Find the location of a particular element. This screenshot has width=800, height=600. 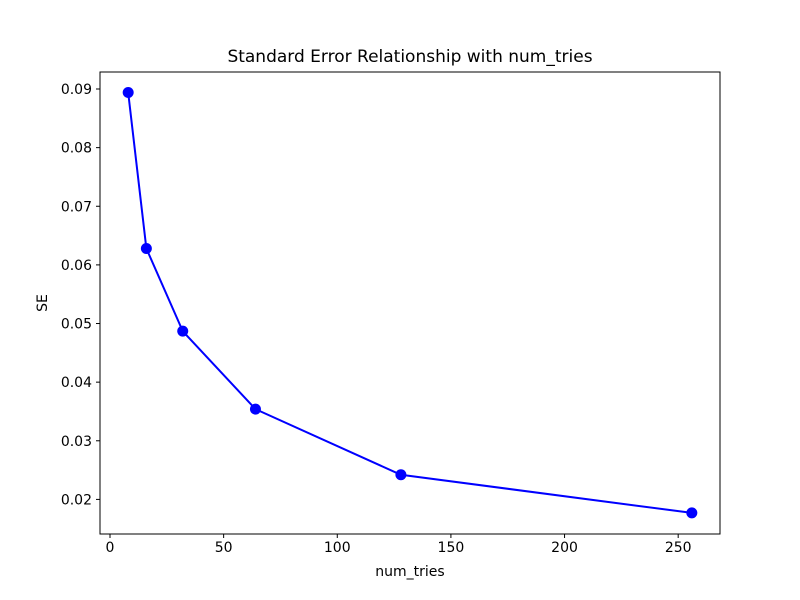

y-axis-ticks: 0.02 0.03 0.04 0.05 0.06 0.07 0.08 0.09 is located at coordinates (80, 295).